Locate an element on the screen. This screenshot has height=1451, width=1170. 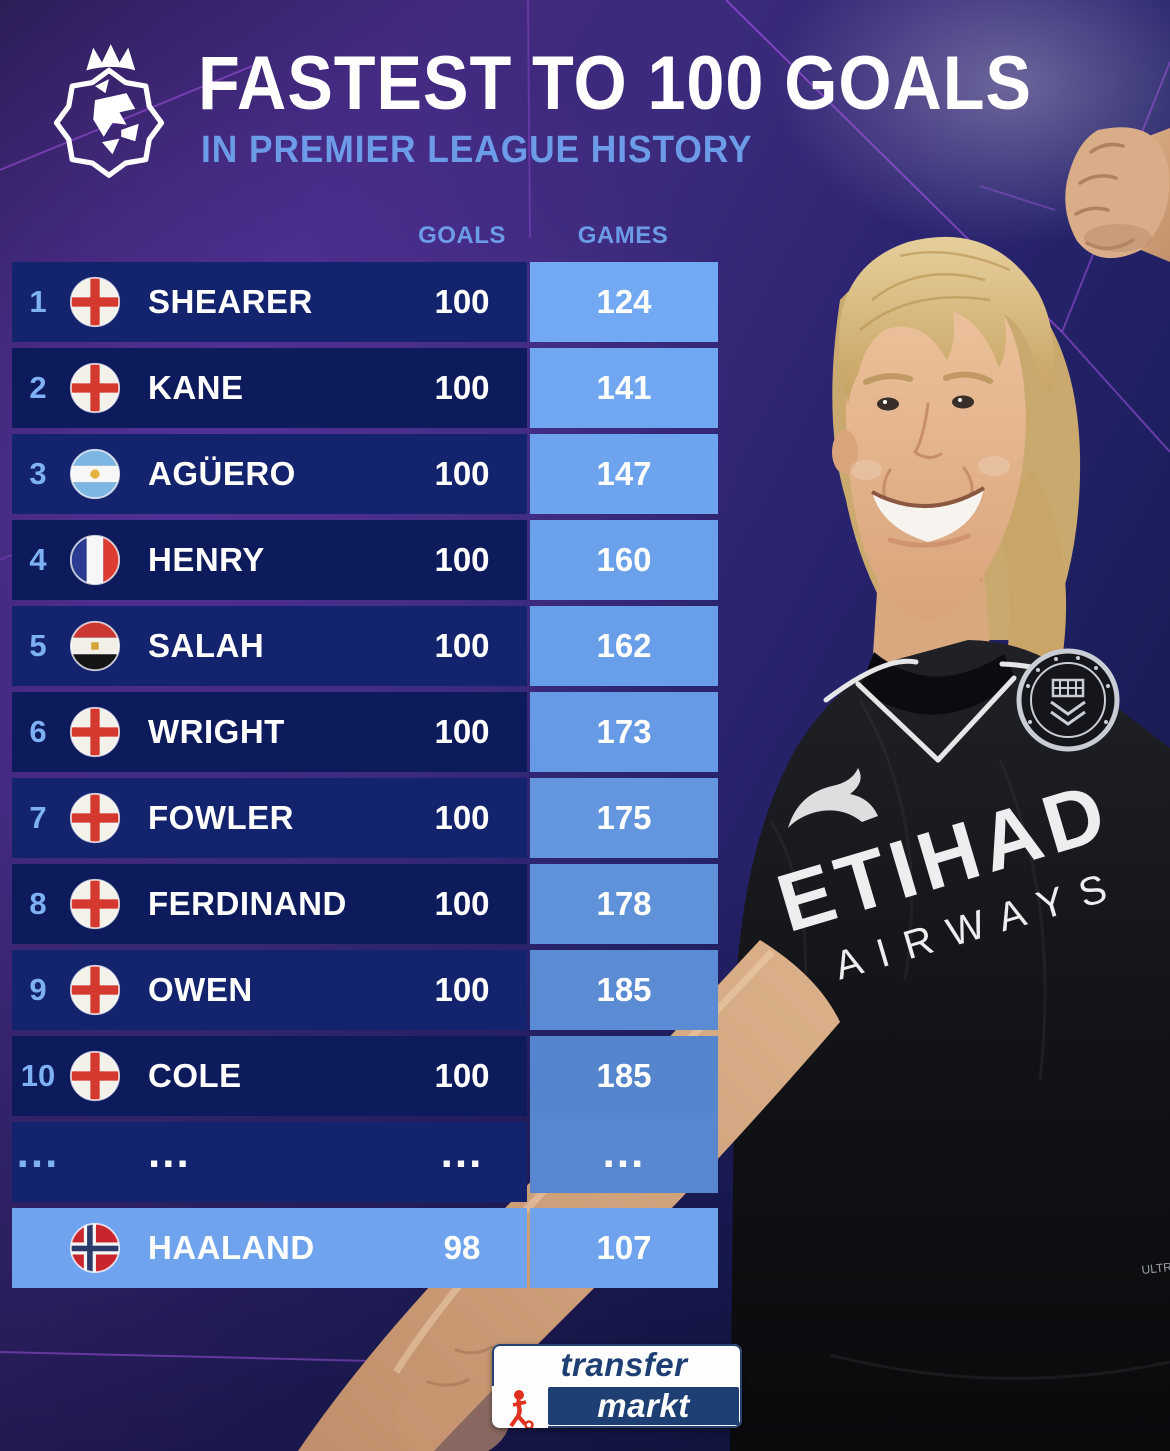
rank-cell: 4 is located at coordinates (38, 559).